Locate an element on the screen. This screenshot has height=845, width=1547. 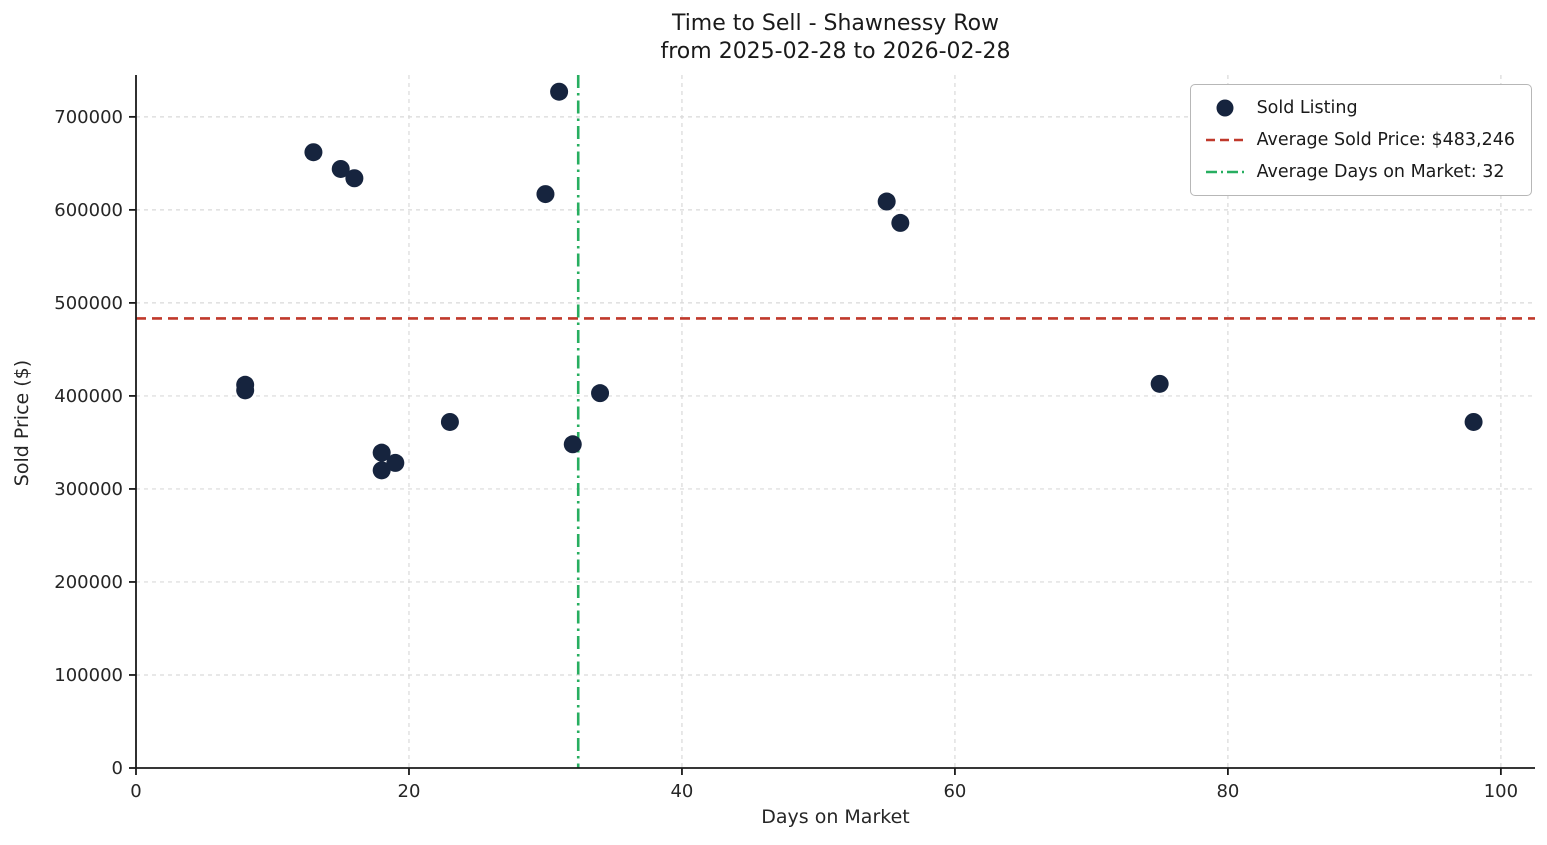
y-tick-label: 700000 is located at coordinates (88, 117).